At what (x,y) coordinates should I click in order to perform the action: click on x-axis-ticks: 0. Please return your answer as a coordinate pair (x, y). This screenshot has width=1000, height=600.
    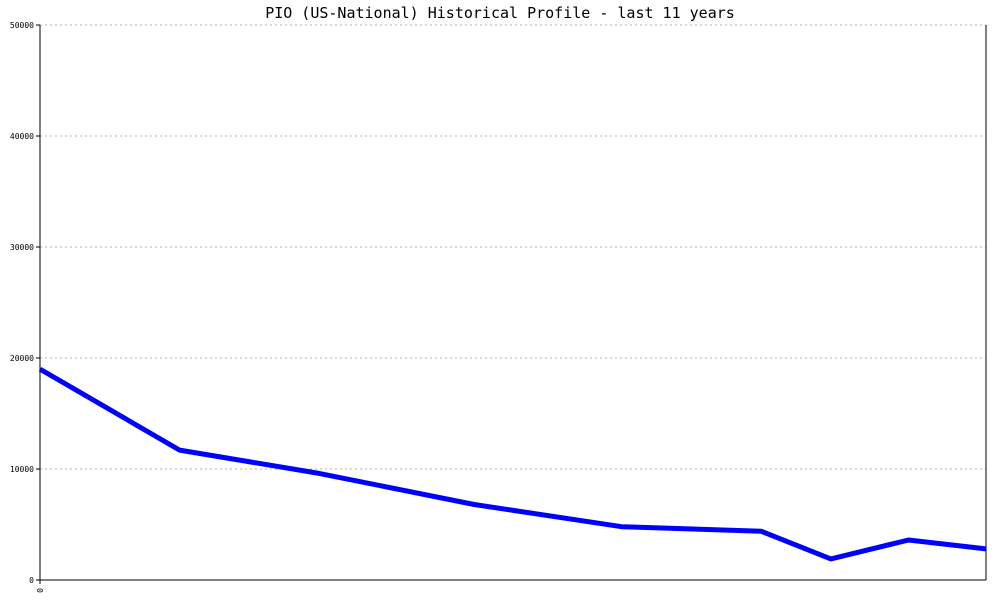
    Looking at the image, I should click on (40, 586).